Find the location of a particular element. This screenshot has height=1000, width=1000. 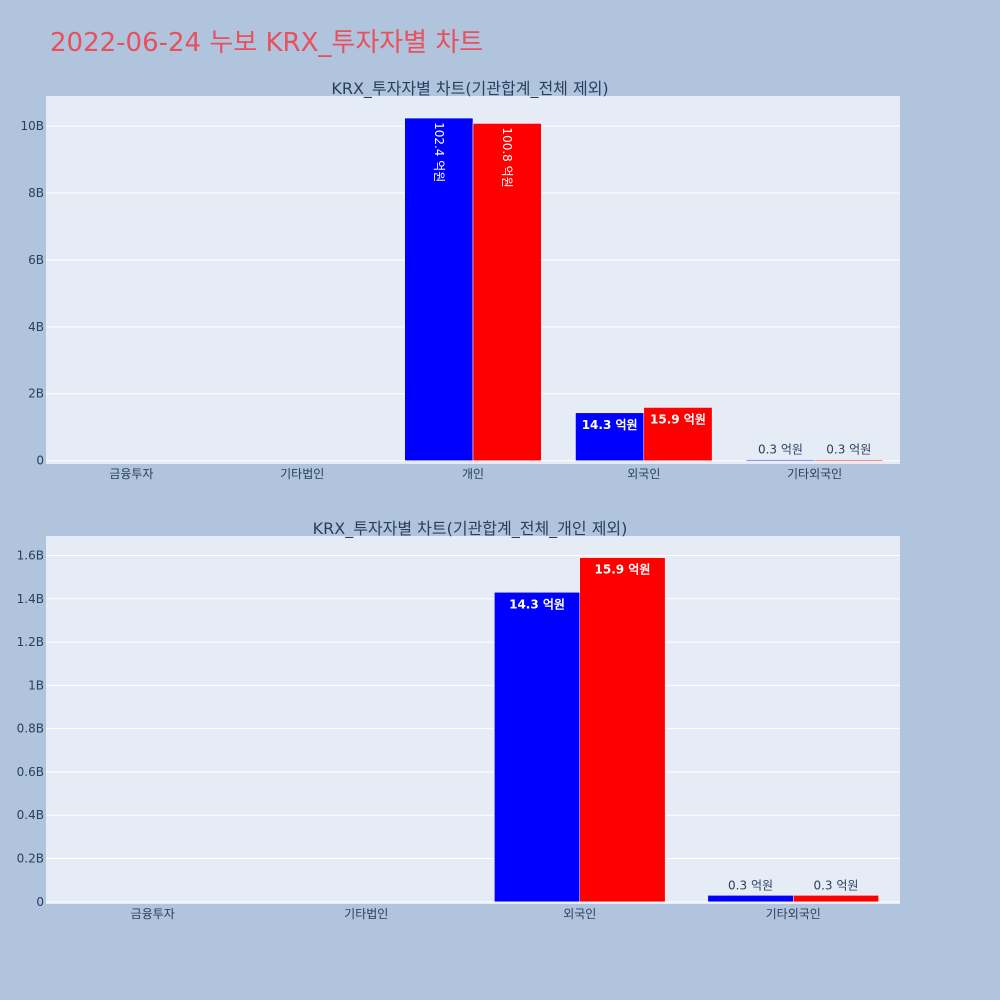

y-tick-label: 2B is located at coordinates (36, 394).